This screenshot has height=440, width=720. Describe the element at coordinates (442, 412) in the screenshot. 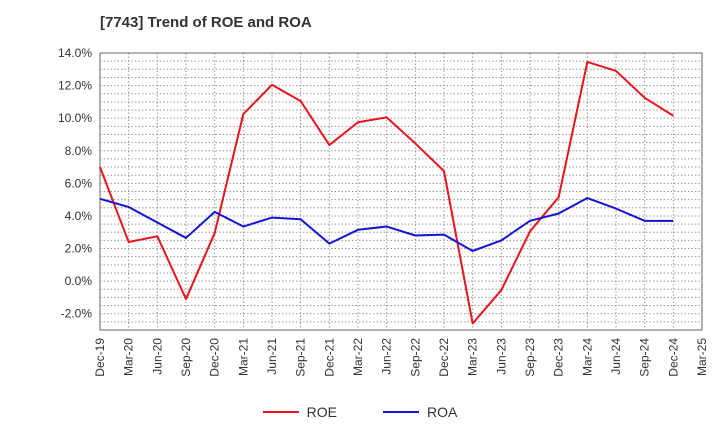

I see `legend-label-roa: ROA` at that location.